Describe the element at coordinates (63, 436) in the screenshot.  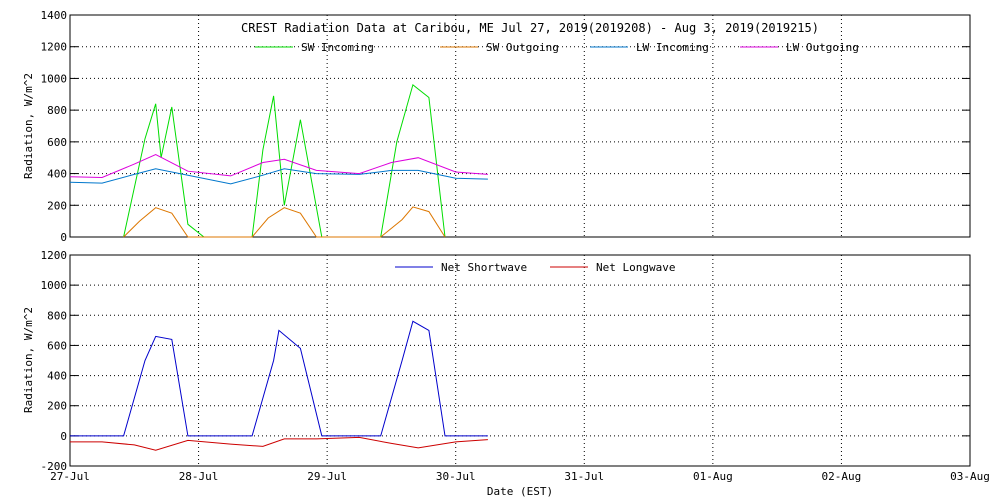
I see `bottom-y-tick-label: 0` at that location.